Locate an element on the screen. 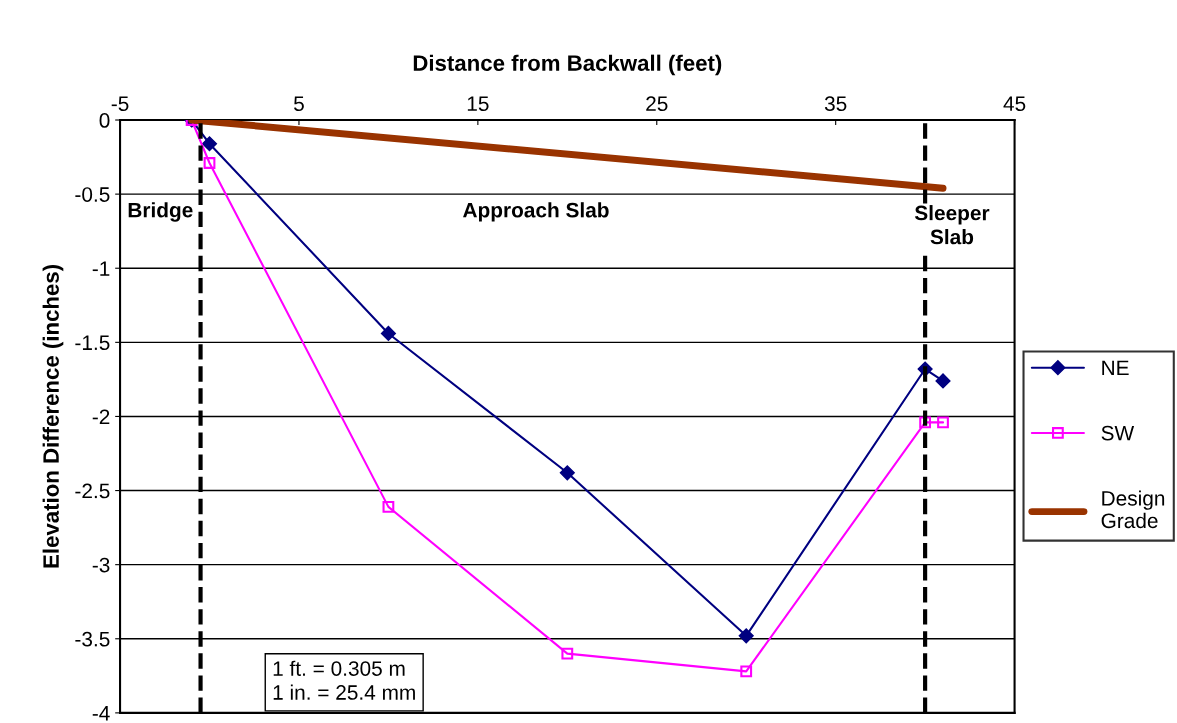  x-tick-label: 5 is located at coordinates (299, 104).